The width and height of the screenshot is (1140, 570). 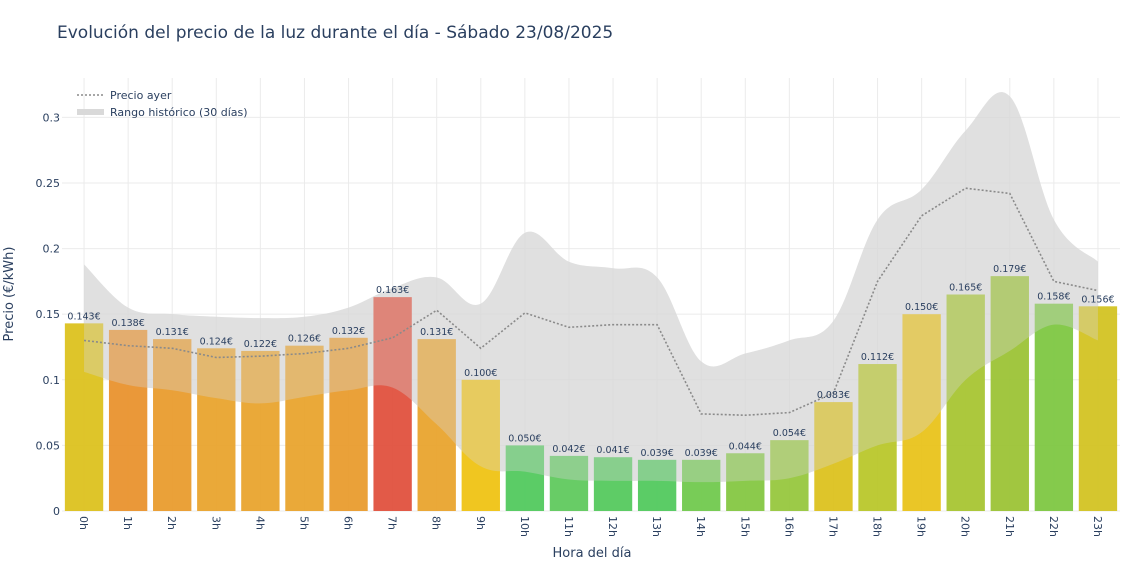 What do you see at coordinates (877, 357) in the screenshot?
I see `data-label-18h: 0.112€` at bounding box center [877, 357].